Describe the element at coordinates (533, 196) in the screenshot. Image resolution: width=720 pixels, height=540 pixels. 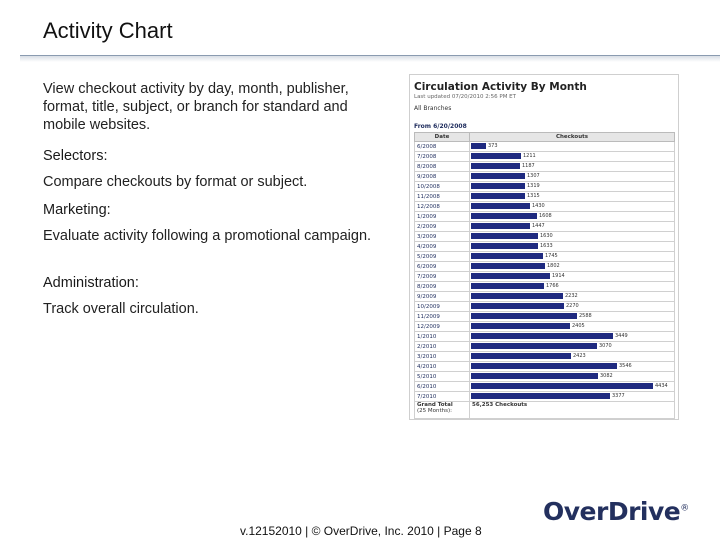
I see `data-label: 1315` at that location.